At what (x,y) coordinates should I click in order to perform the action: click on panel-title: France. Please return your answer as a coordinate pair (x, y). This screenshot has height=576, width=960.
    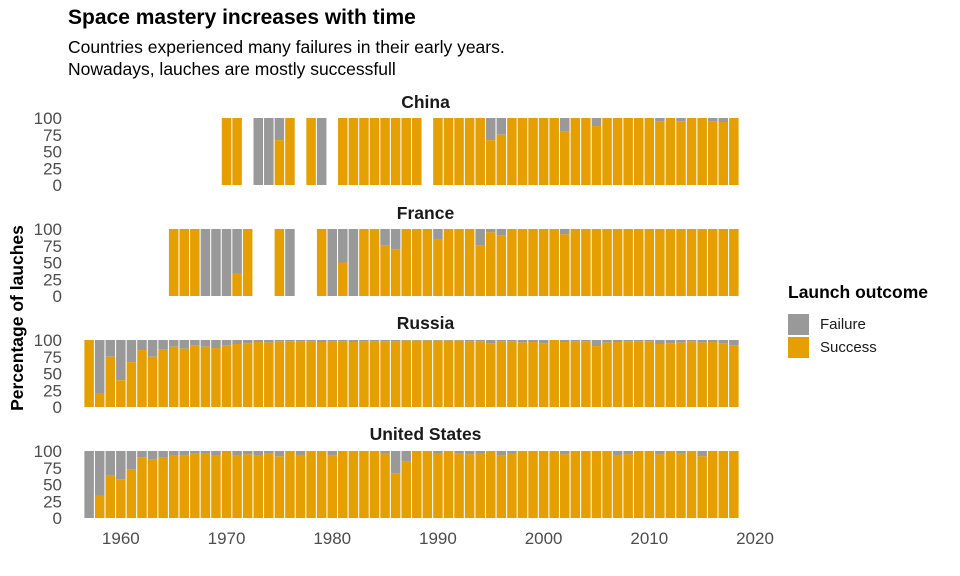
    Looking at the image, I should click on (426, 213).